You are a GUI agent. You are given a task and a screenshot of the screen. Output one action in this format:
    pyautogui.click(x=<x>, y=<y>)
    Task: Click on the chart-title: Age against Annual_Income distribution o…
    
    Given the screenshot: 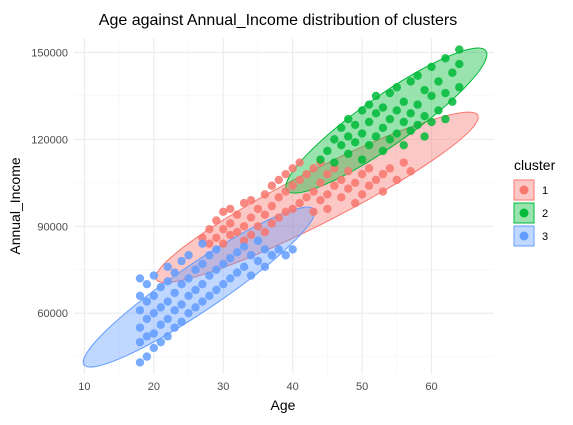 What is the action you would take?
    pyautogui.click(x=278, y=20)
    